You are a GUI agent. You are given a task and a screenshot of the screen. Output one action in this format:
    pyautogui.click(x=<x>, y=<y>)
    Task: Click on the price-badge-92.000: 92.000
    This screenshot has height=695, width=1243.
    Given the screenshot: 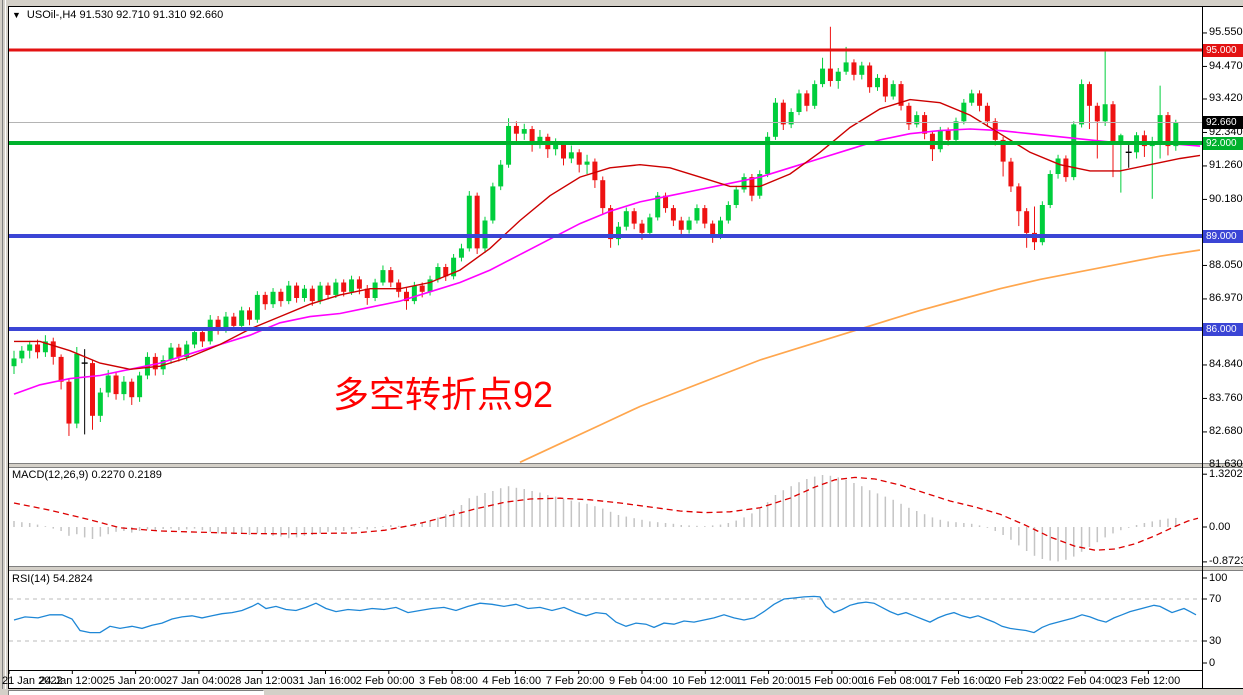 What is the action you would take?
    pyautogui.click(x=1223, y=143)
    